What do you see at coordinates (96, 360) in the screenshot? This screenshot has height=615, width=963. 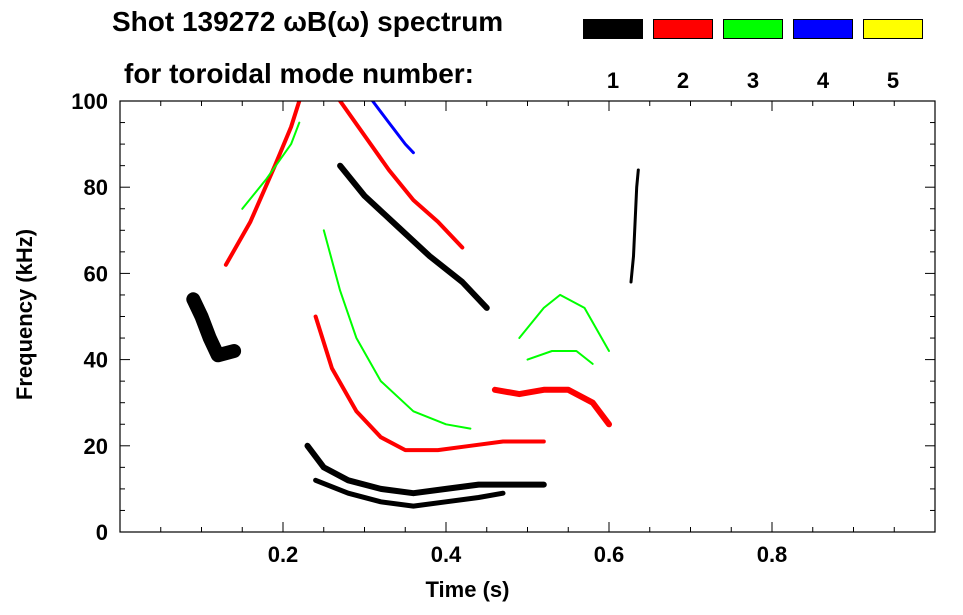 I see `y-tick-label-40: 40` at bounding box center [96, 360].